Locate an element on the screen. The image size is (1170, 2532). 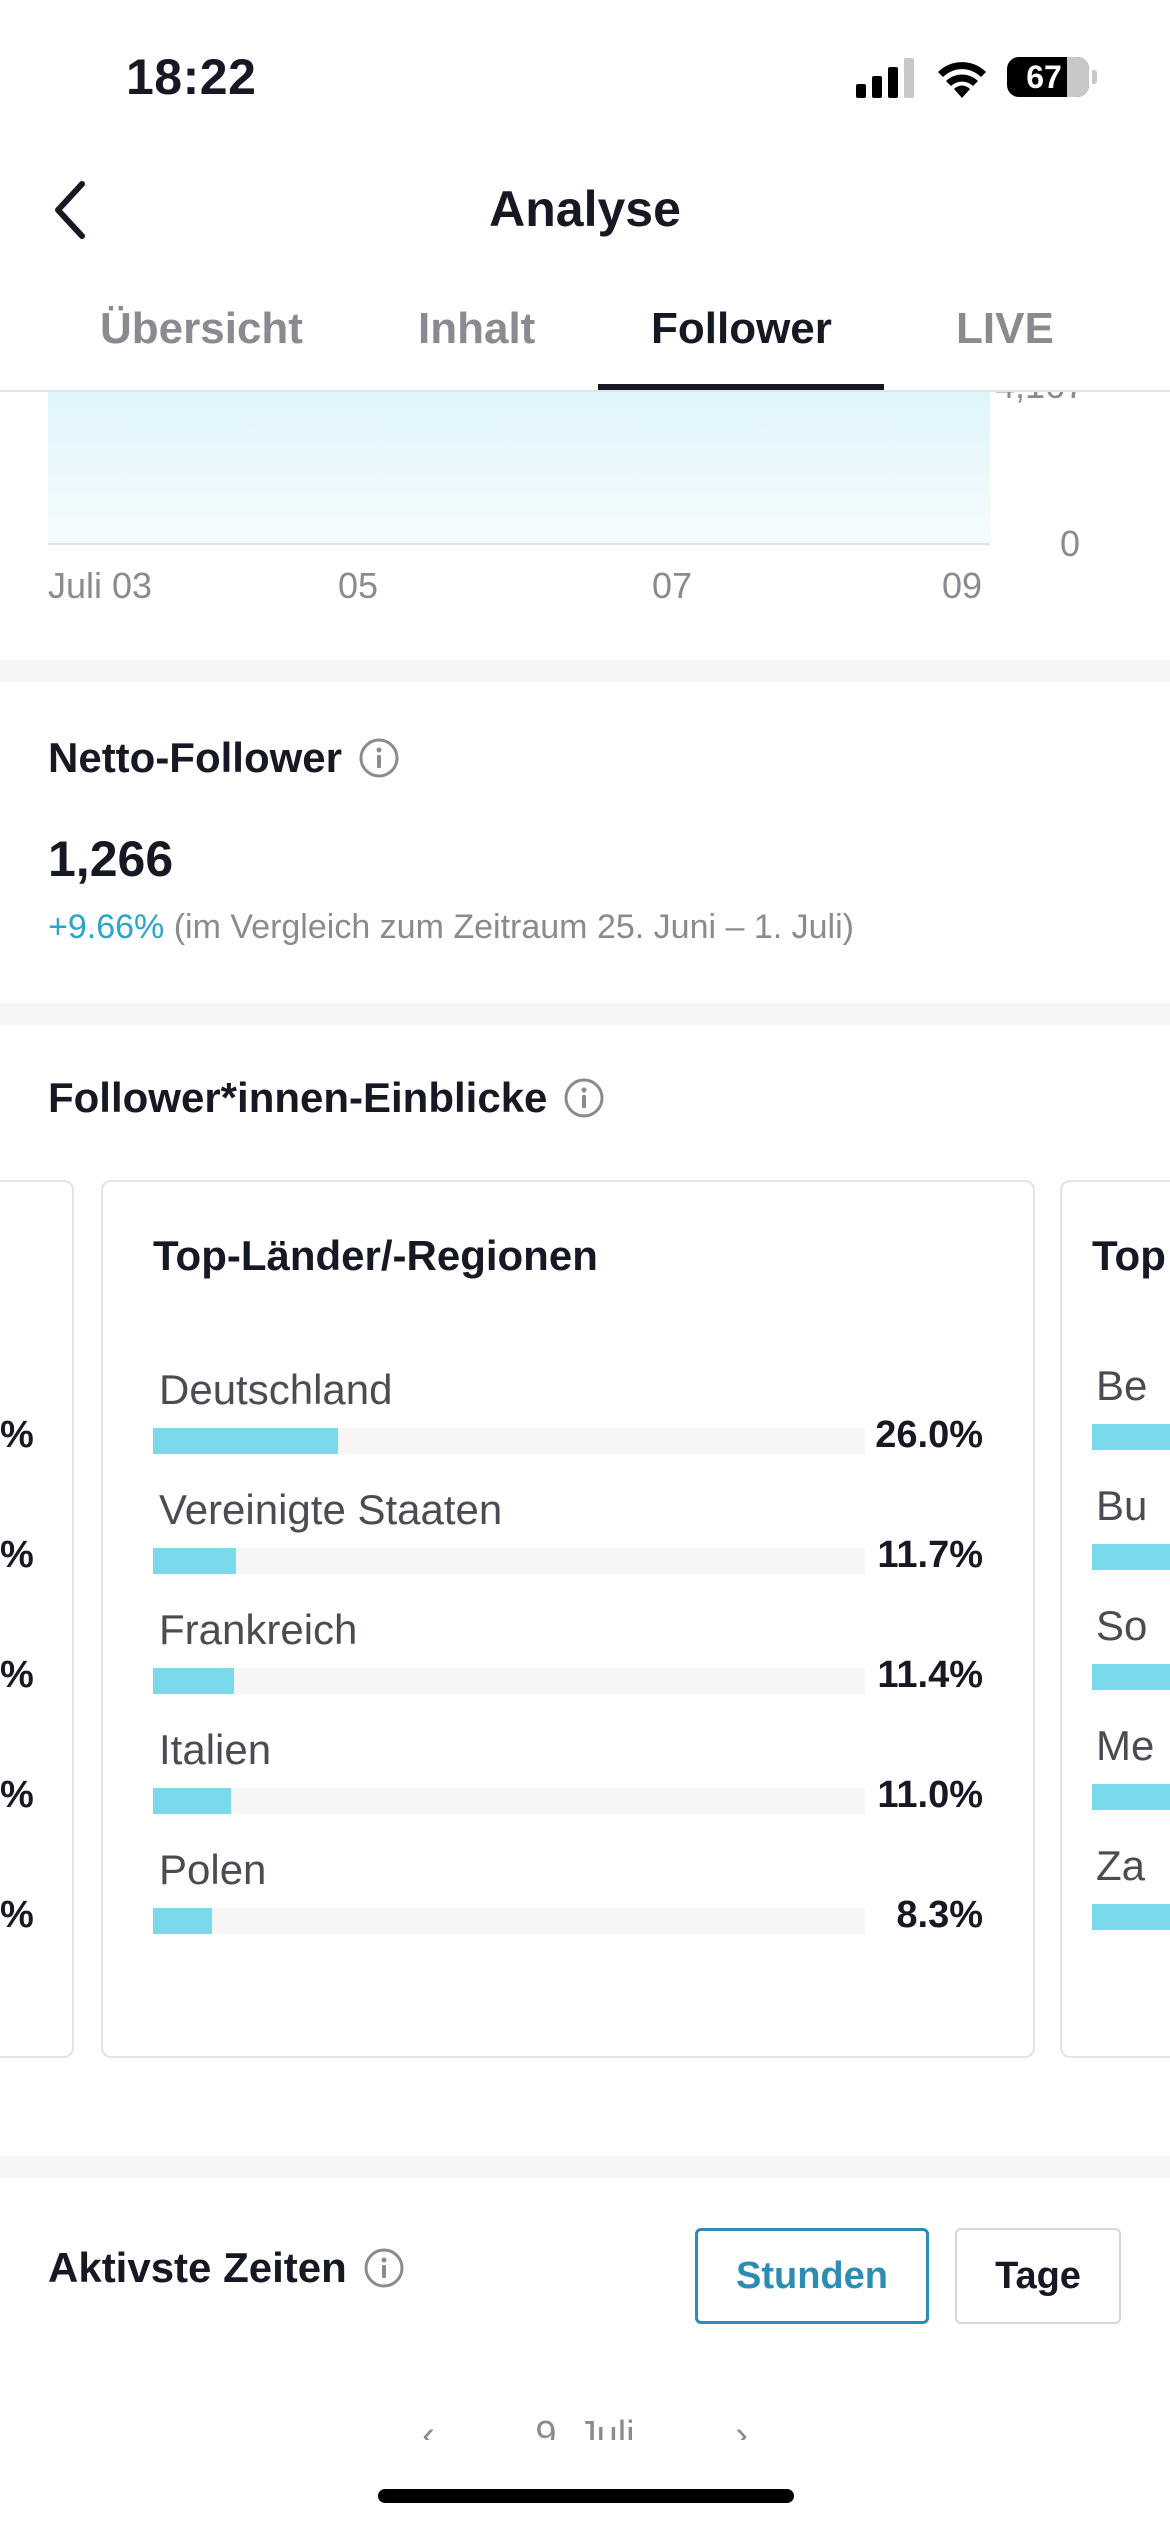
chart-area-fill is located at coordinates (519, 468).